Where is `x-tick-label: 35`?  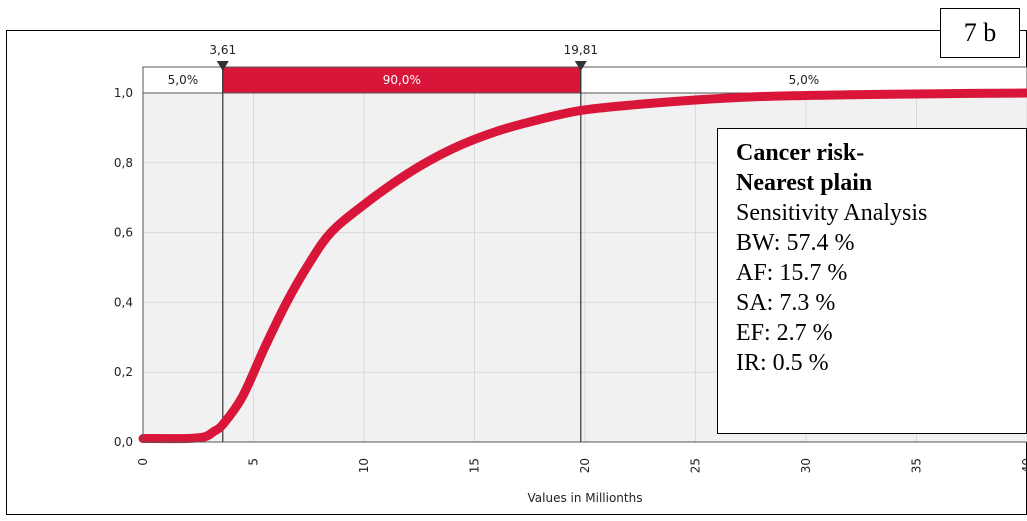
x-tick-label: 35 is located at coordinates (917, 465).